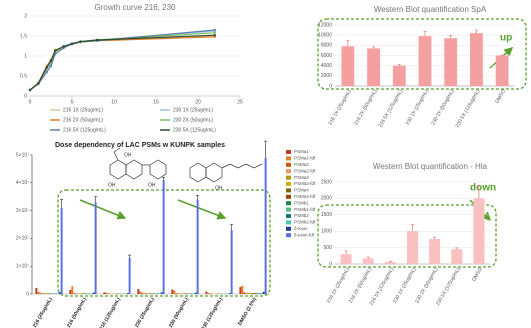 This screenshot has height=328, width=531. I want to click on x-tick-label: 20, so click(198, 102).